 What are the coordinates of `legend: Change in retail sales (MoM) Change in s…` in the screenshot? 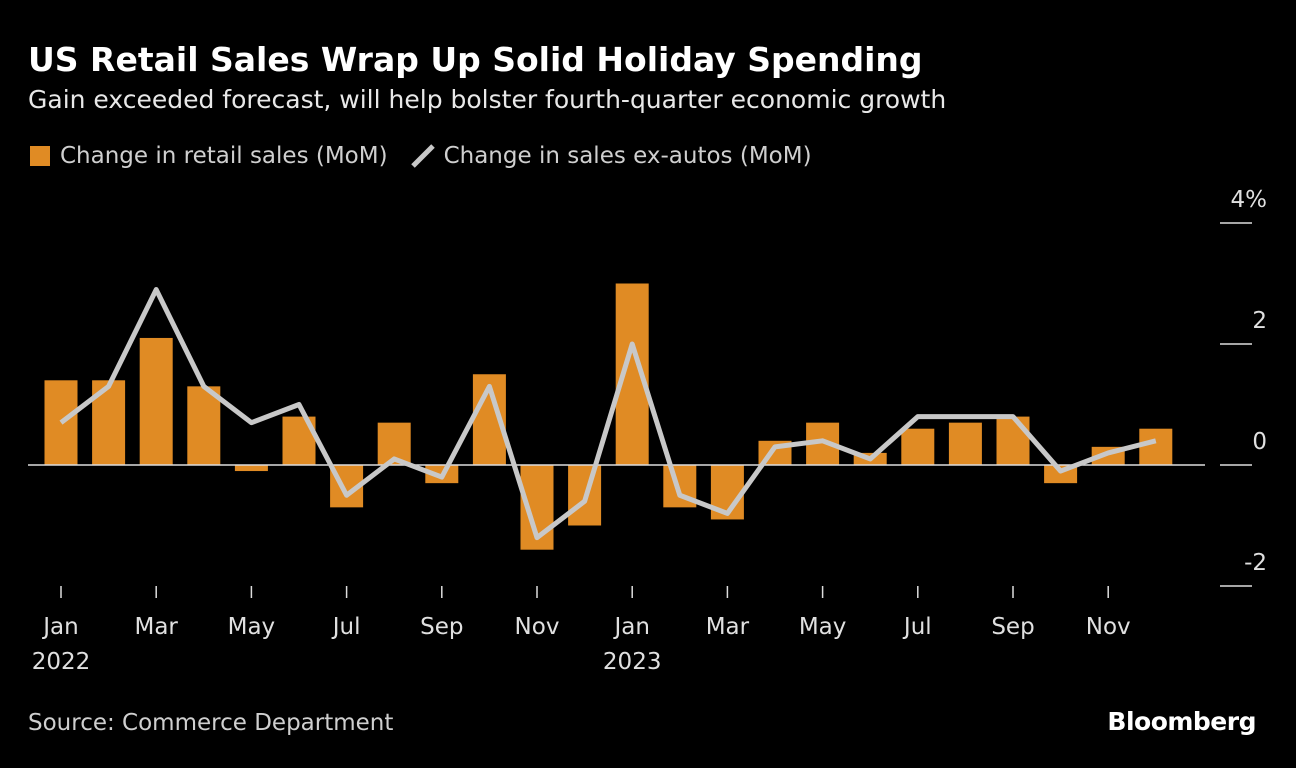 It's located at (421, 156).